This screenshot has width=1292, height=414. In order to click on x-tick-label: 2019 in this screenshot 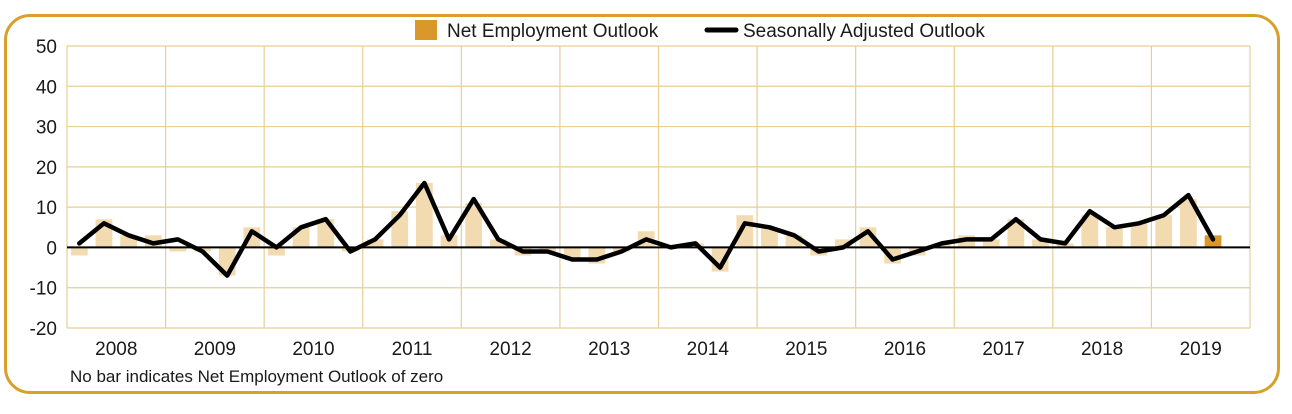, I will do `click(1201, 349)`.